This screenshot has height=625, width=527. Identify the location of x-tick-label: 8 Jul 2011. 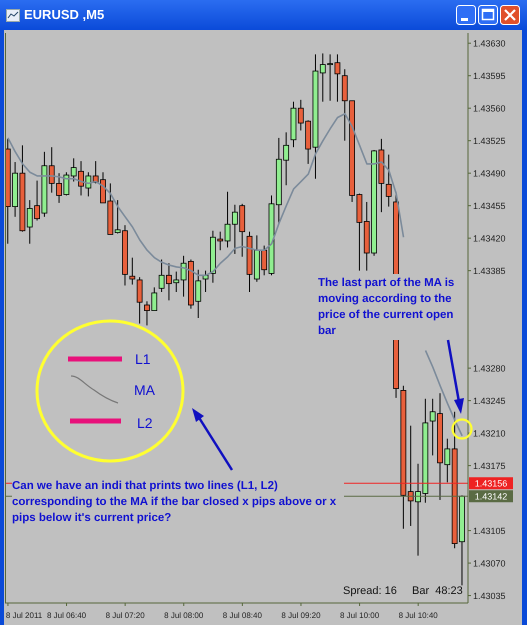
(24, 615).